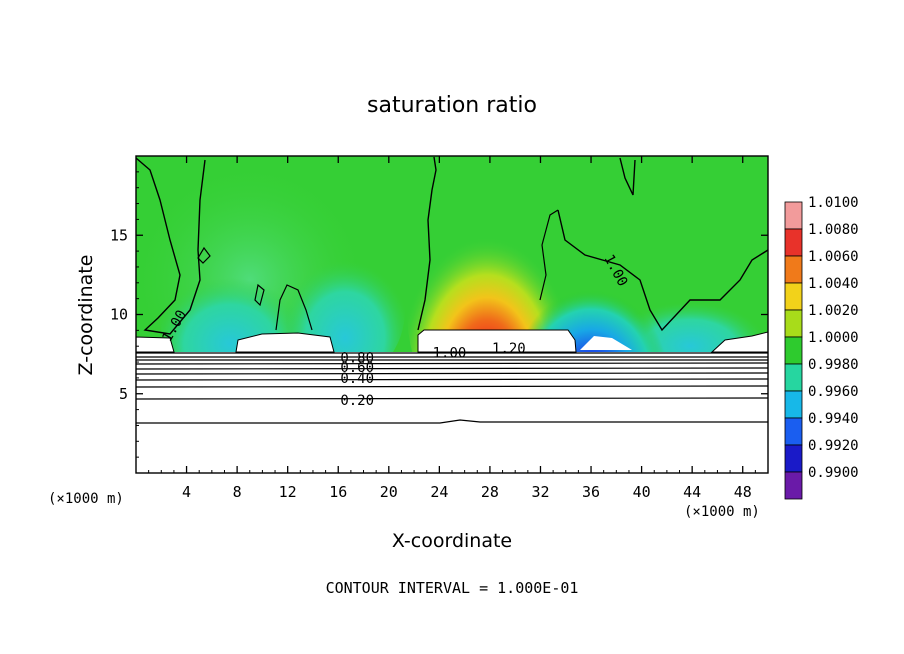 The width and height of the screenshot is (904, 654). I want to click on x-tick-label: 24, so click(439, 492).